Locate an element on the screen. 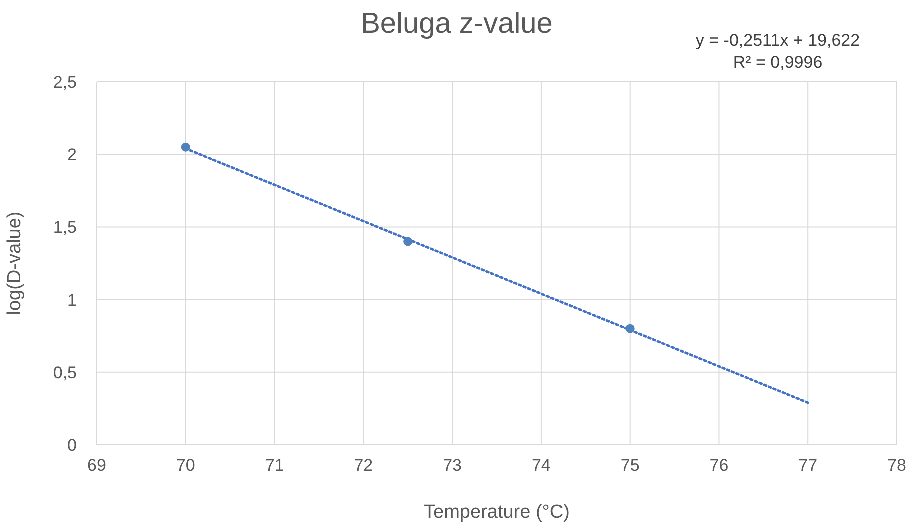 The image size is (914, 526). y-tick-label: 1 is located at coordinates (72, 300).